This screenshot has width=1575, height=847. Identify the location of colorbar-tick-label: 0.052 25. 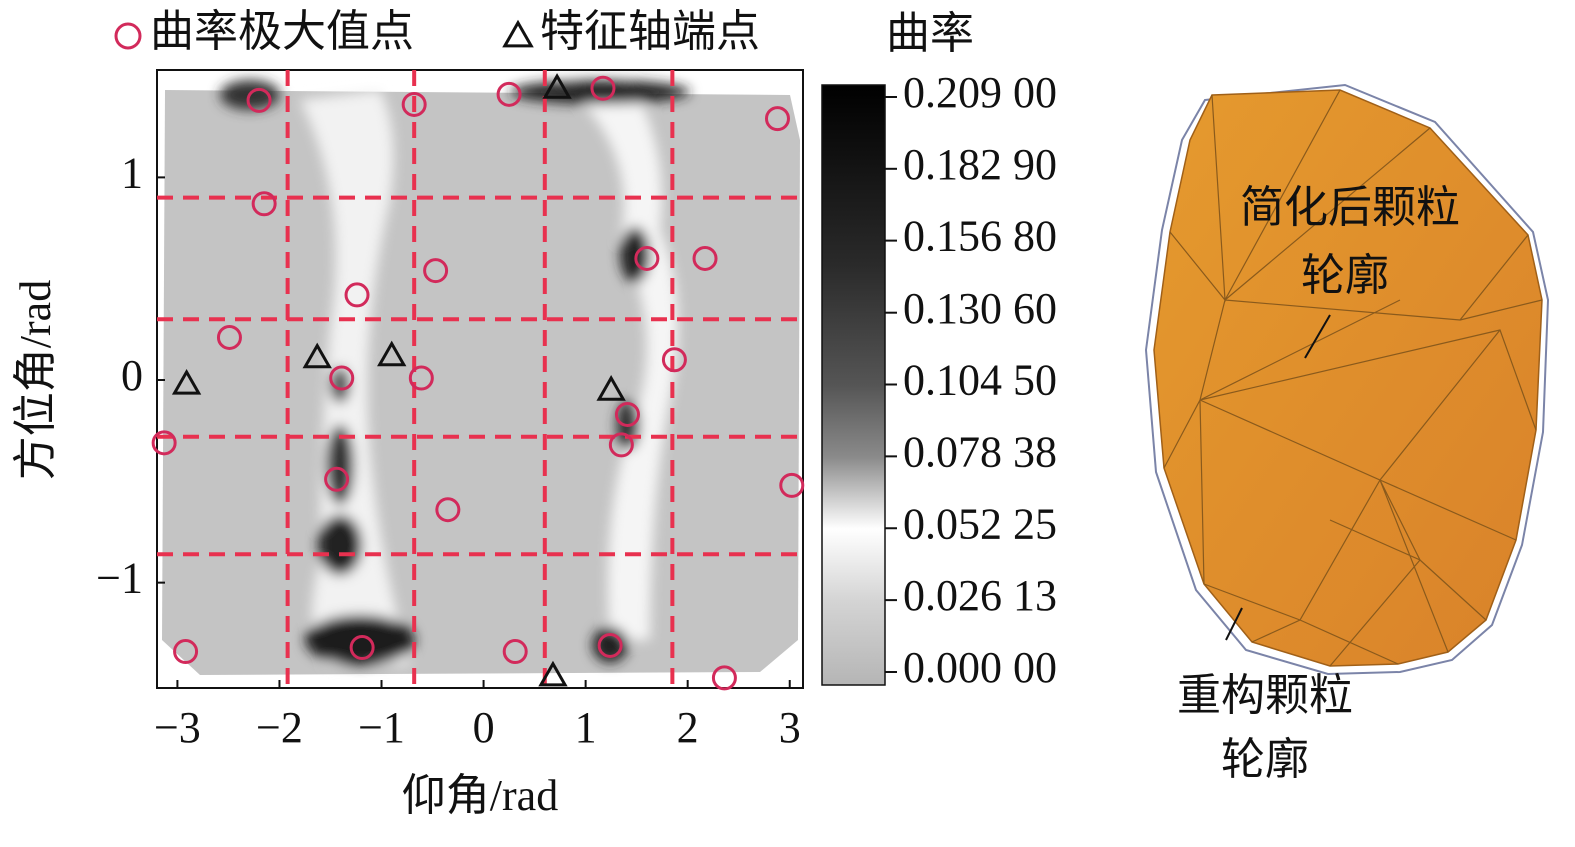
(980, 523).